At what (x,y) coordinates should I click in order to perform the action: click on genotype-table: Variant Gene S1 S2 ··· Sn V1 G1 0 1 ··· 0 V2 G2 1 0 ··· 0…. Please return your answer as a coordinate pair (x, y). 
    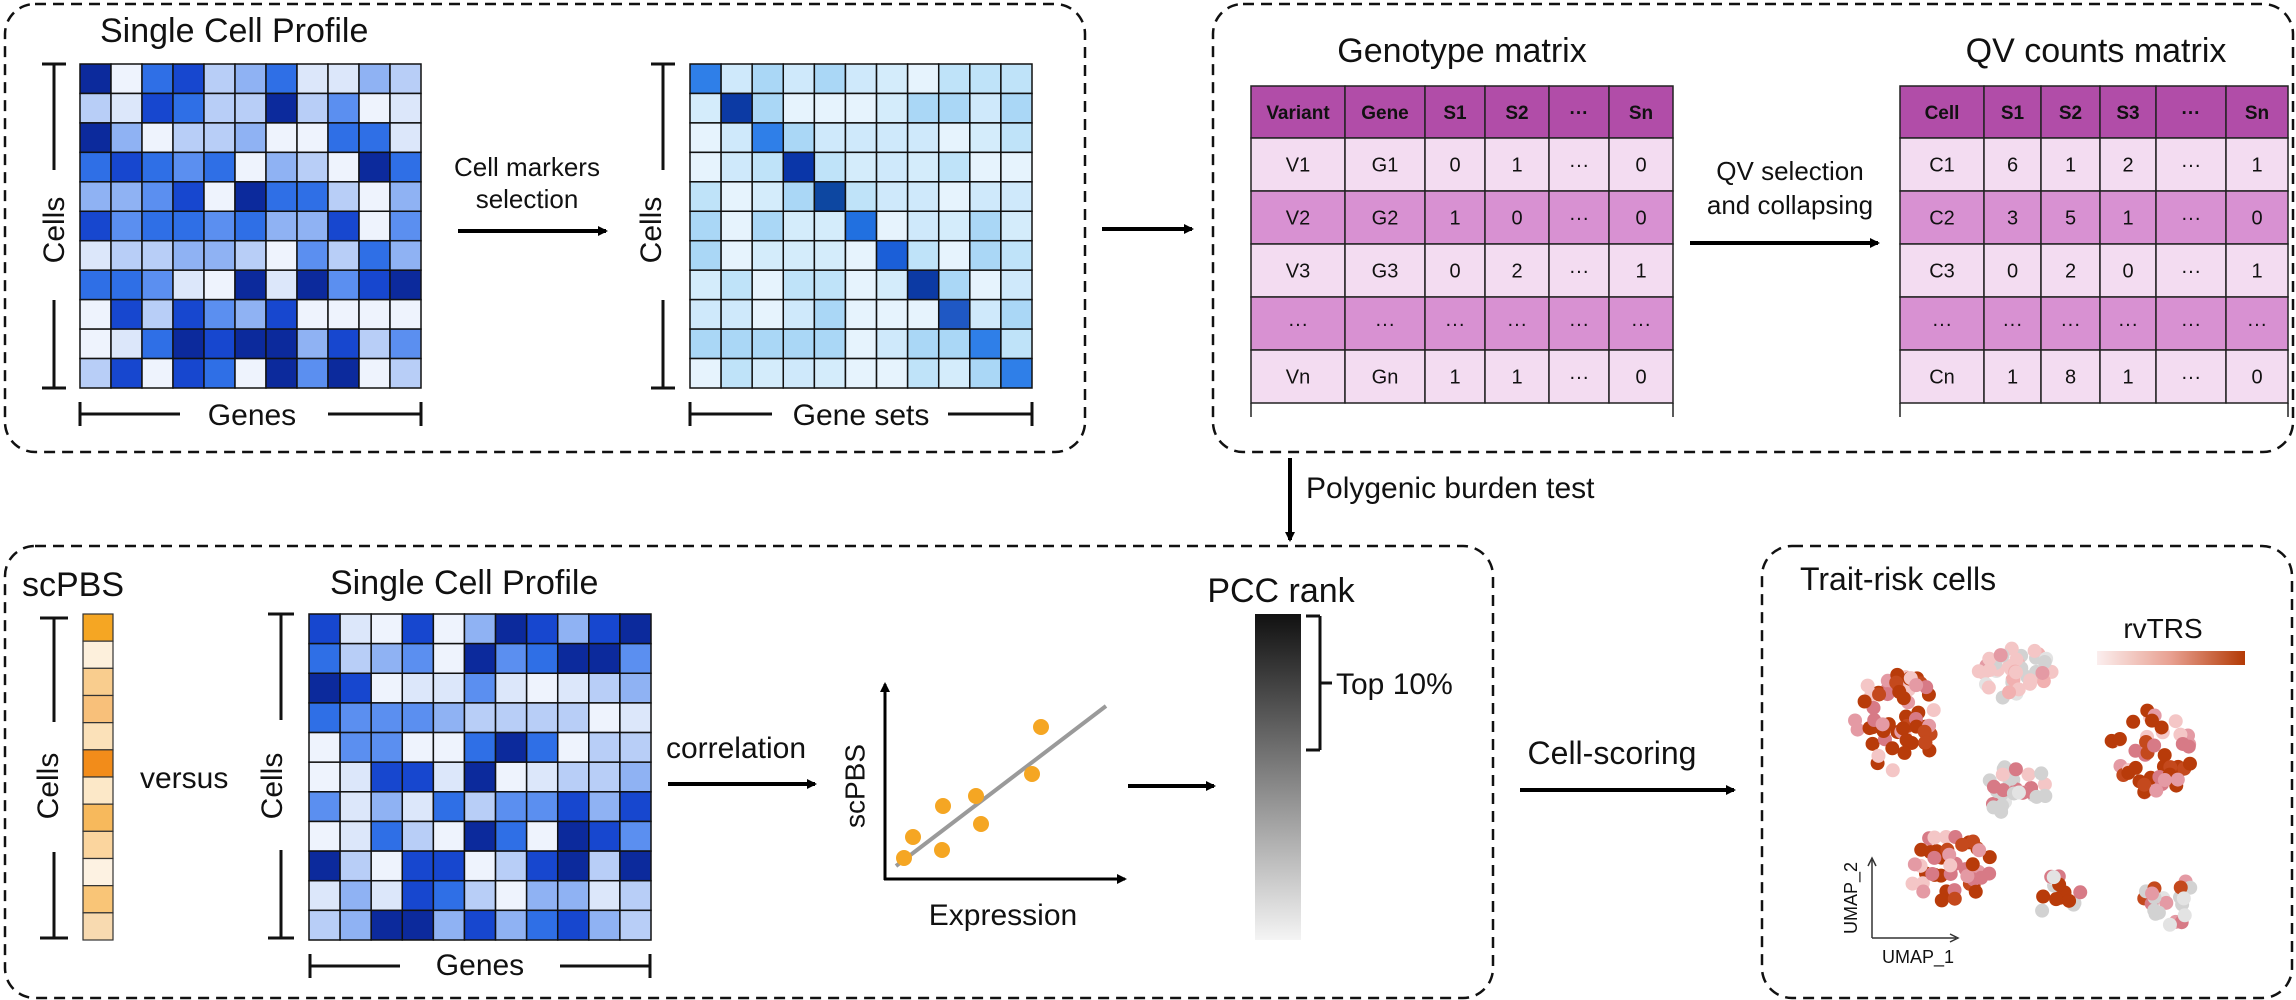
    Looking at the image, I should click on (1462, 251).